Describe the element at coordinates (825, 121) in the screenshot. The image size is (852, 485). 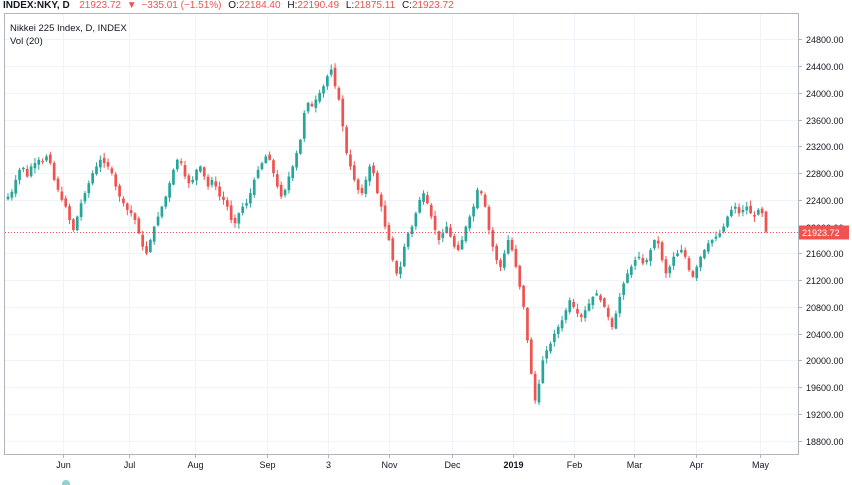
I see `y-tick-label: 23600.00` at that location.